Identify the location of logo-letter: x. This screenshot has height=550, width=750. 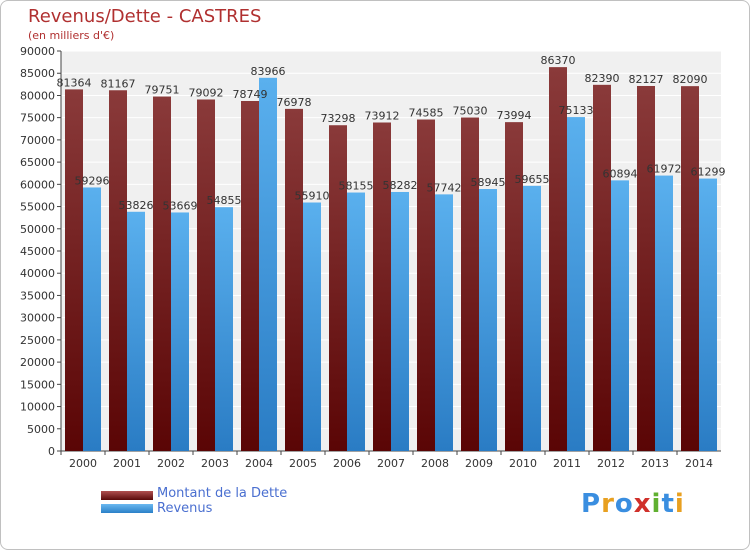
(642, 504).